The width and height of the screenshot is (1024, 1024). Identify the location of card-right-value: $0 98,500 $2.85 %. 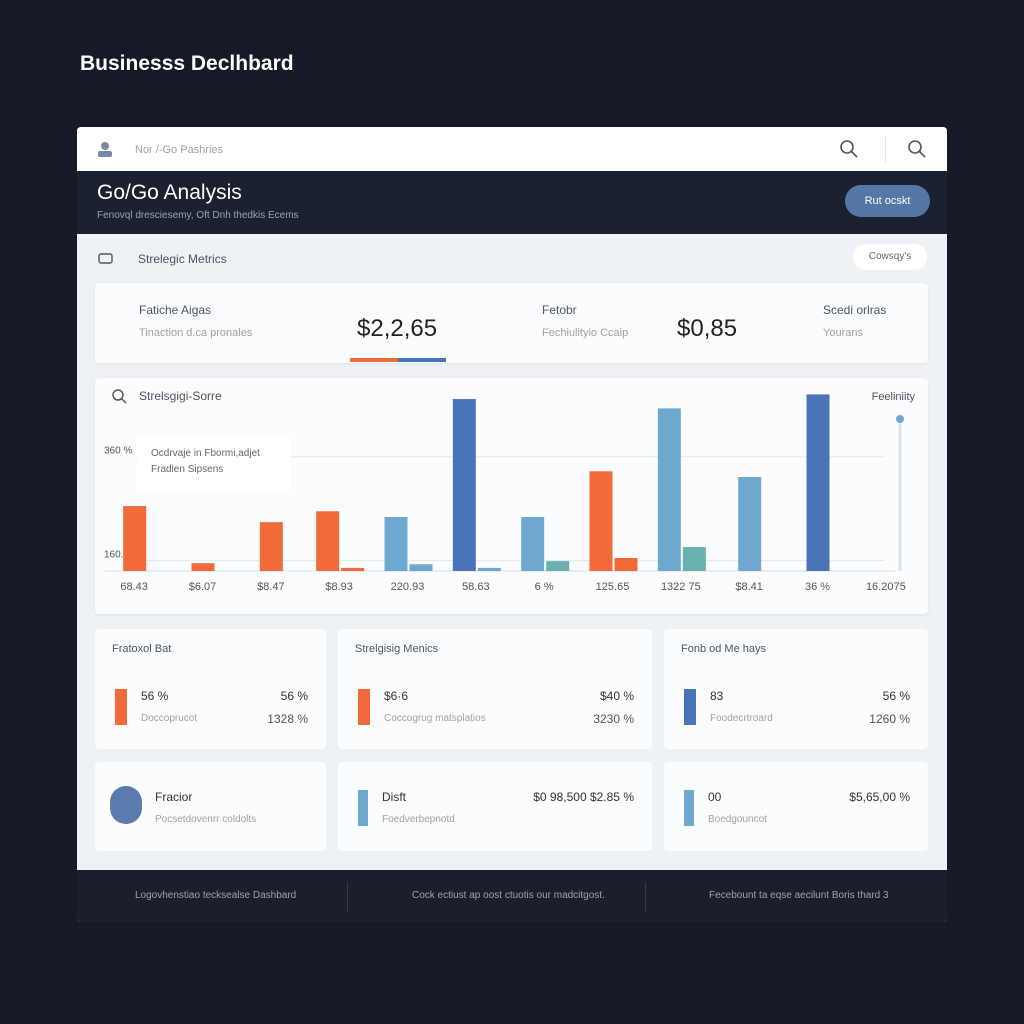
(583, 797).